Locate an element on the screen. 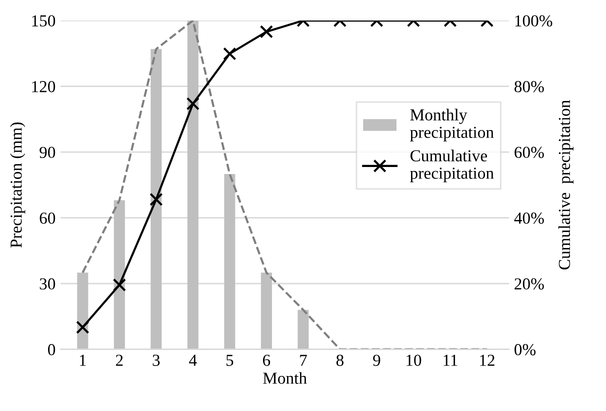  x-tick-label: 12 is located at coordinates (487, 360).